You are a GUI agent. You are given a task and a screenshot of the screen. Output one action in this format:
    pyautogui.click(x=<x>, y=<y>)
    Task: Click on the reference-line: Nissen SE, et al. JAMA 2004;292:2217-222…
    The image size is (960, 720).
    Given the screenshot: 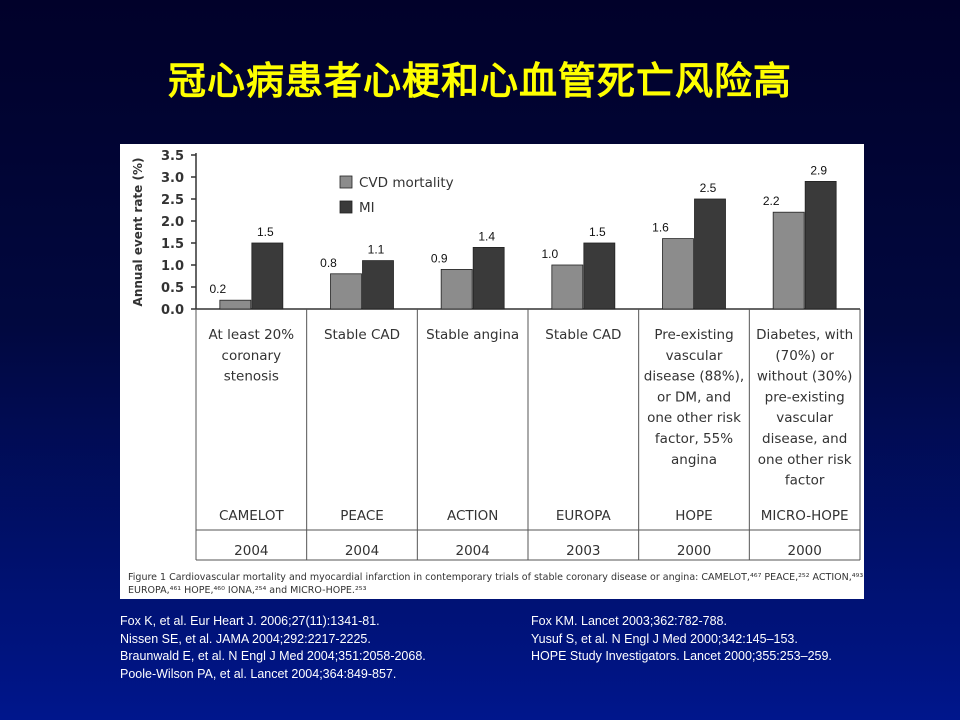 What is the action you would take?
    pyautogui.click(x=245, y=638)
    